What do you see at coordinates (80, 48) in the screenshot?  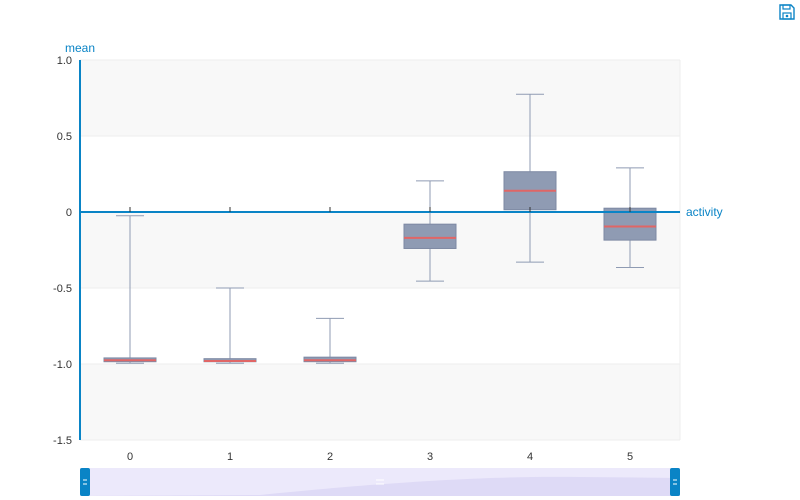 I see `y-axis-name: mean` at bounding box center [80, 48].